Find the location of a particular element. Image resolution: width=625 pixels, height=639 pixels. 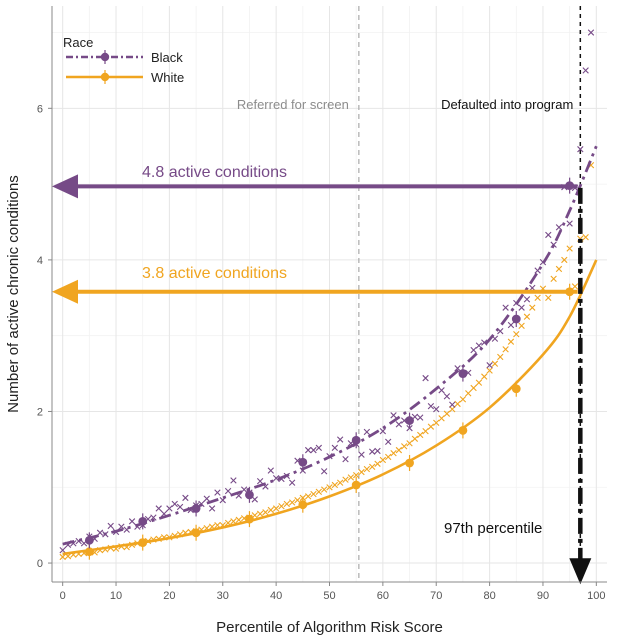

legend-title: Race is located at coordinates (78, 42).